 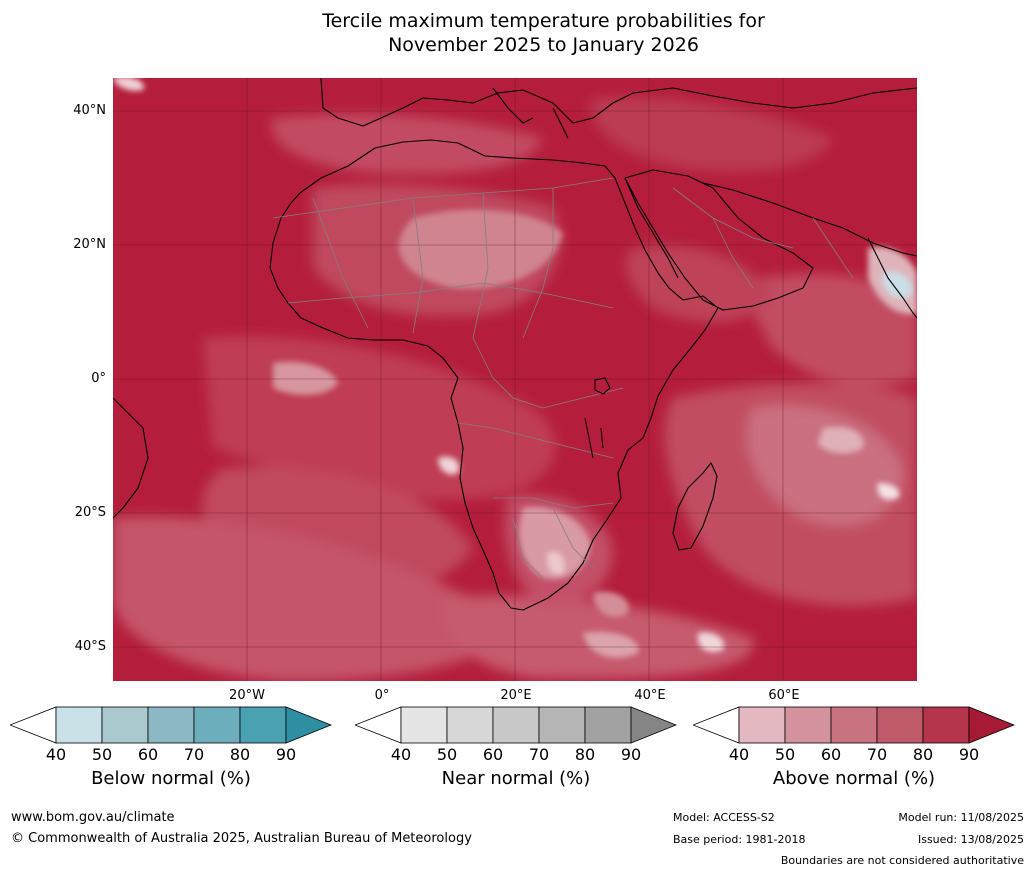 What do you see at coordinates (516, 778) in the screenshot?
I see `legend-near-title: Near normal (%)` at bounding box center [516, 778].